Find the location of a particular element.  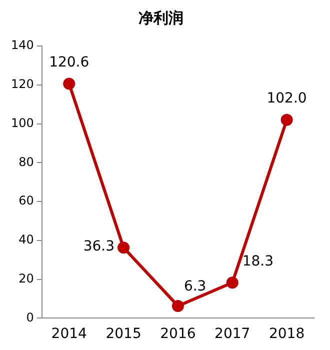

data-label: 102.0 is located at coordinates (286, 98).